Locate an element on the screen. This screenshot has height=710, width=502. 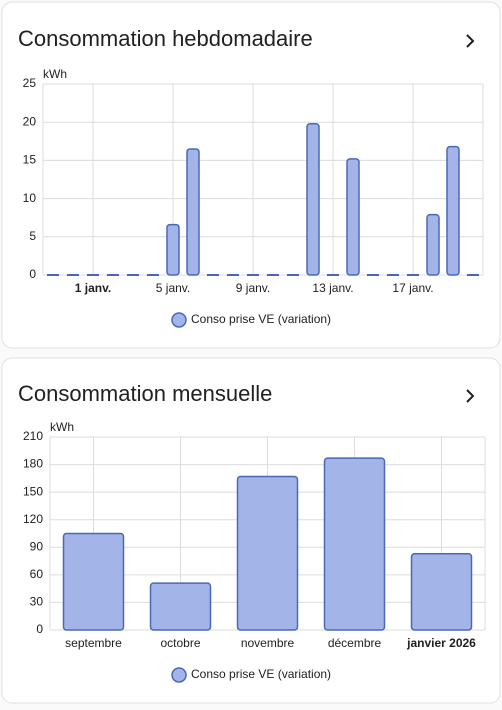
x-tick-label: octobre is located at coordinates (180, 643).